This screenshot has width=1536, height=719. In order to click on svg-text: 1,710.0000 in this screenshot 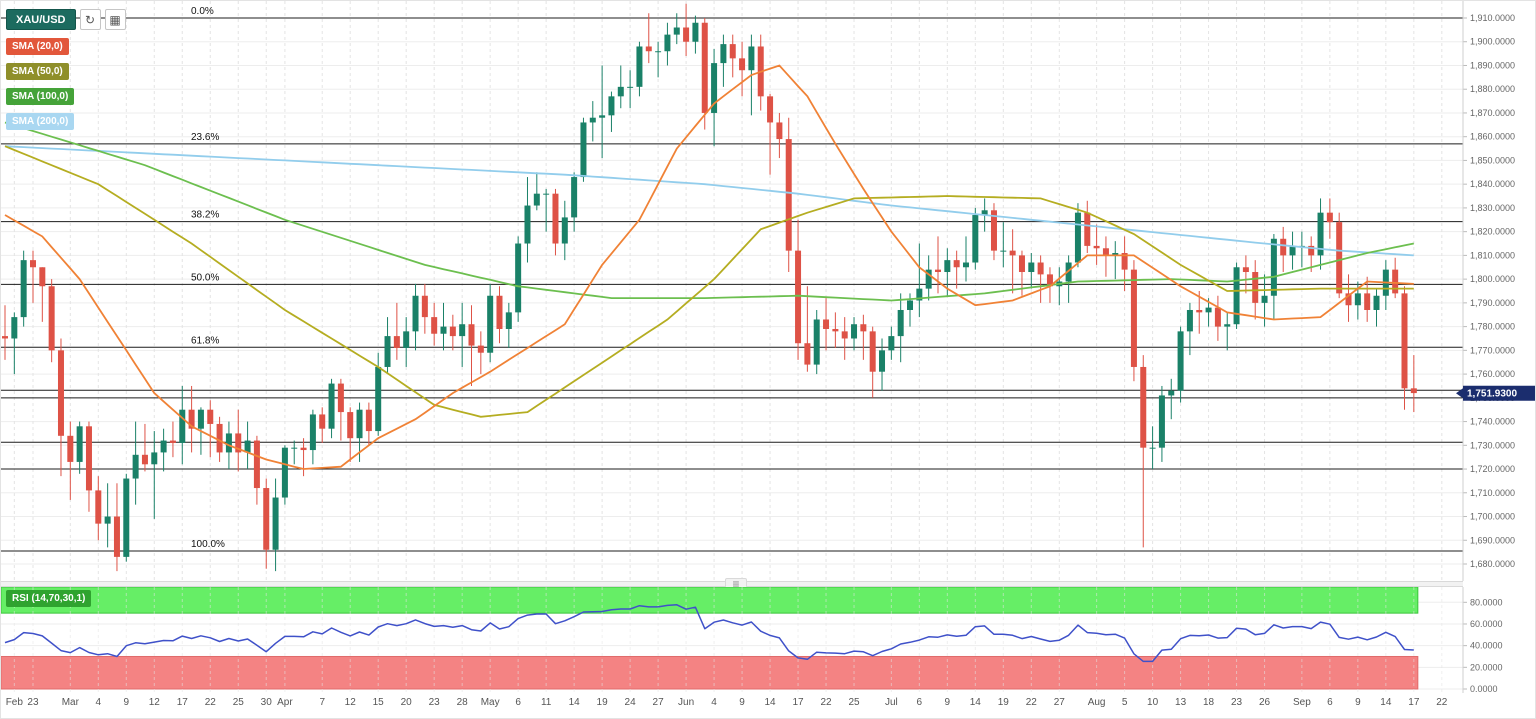, I will do `click(1492, 493)`.